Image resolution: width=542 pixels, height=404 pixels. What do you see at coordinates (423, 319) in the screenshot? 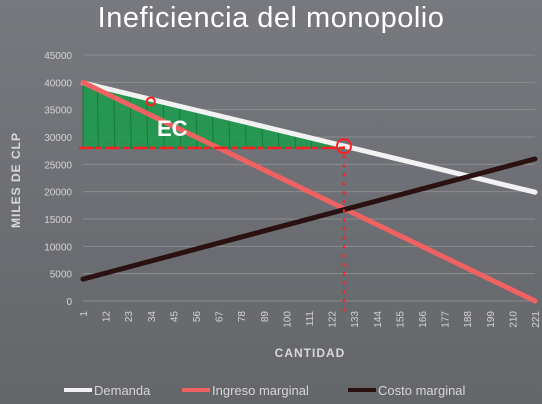
I see `x-tick-label: 166` at bounding box center [423, 319].